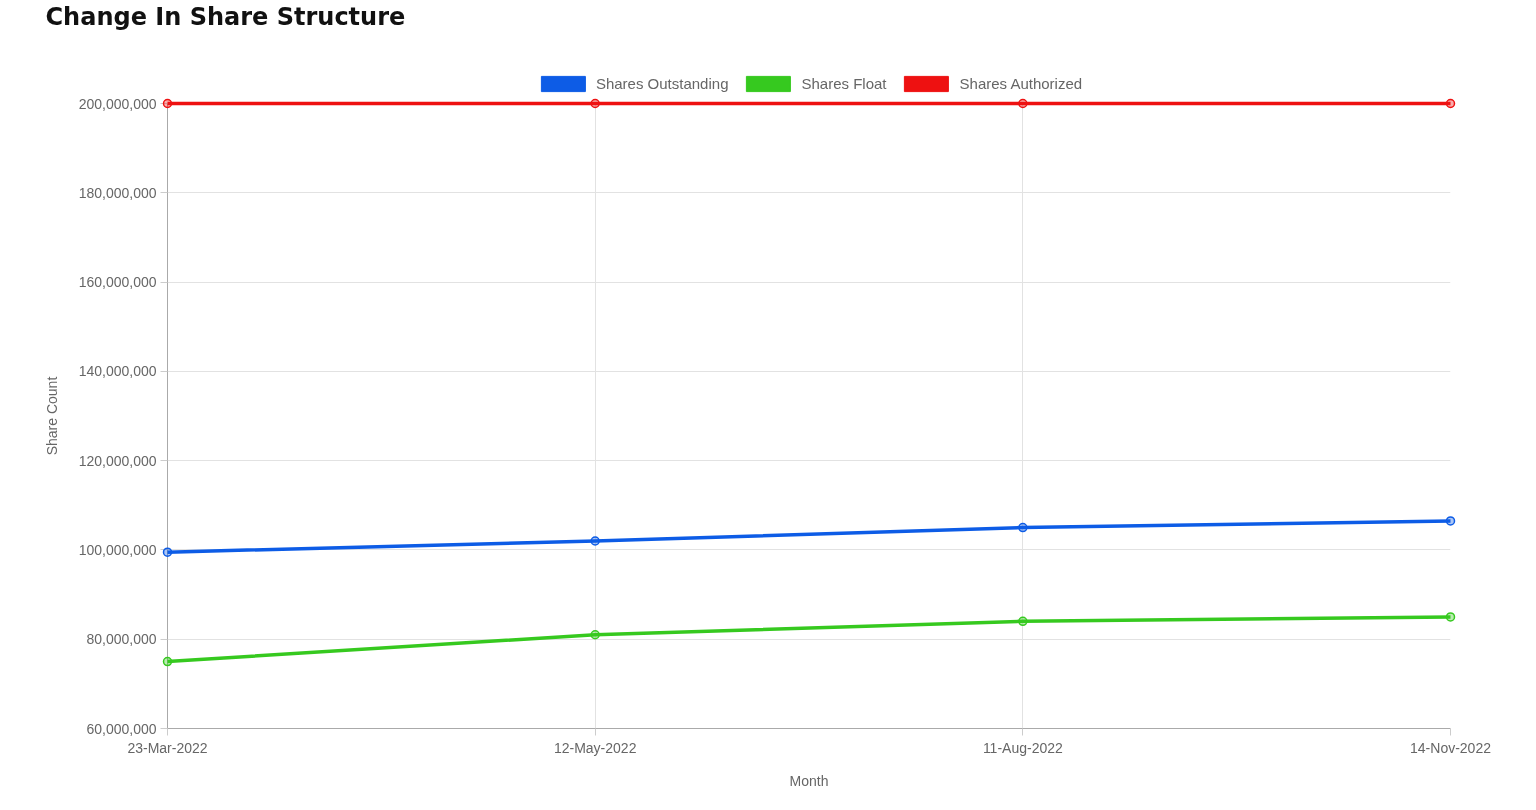 This screenshot has width=1536, height=810. Describe the element at coordinates (1022, 747) in the screenshot. I see `x-tick-label: 11-Aug-2022` at that location.